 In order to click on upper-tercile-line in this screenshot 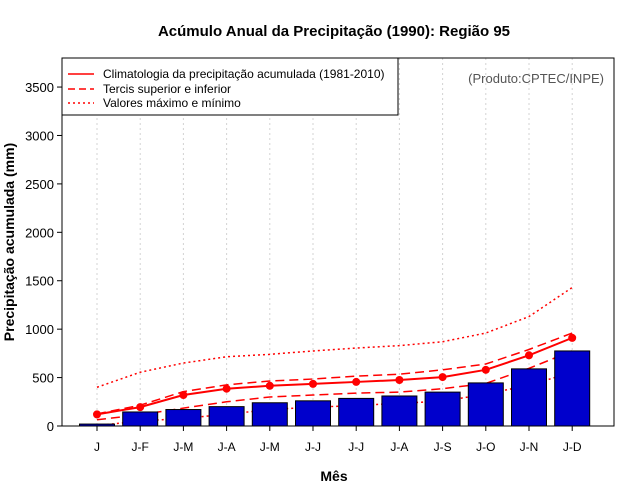, I will do `click(334, 373)`.